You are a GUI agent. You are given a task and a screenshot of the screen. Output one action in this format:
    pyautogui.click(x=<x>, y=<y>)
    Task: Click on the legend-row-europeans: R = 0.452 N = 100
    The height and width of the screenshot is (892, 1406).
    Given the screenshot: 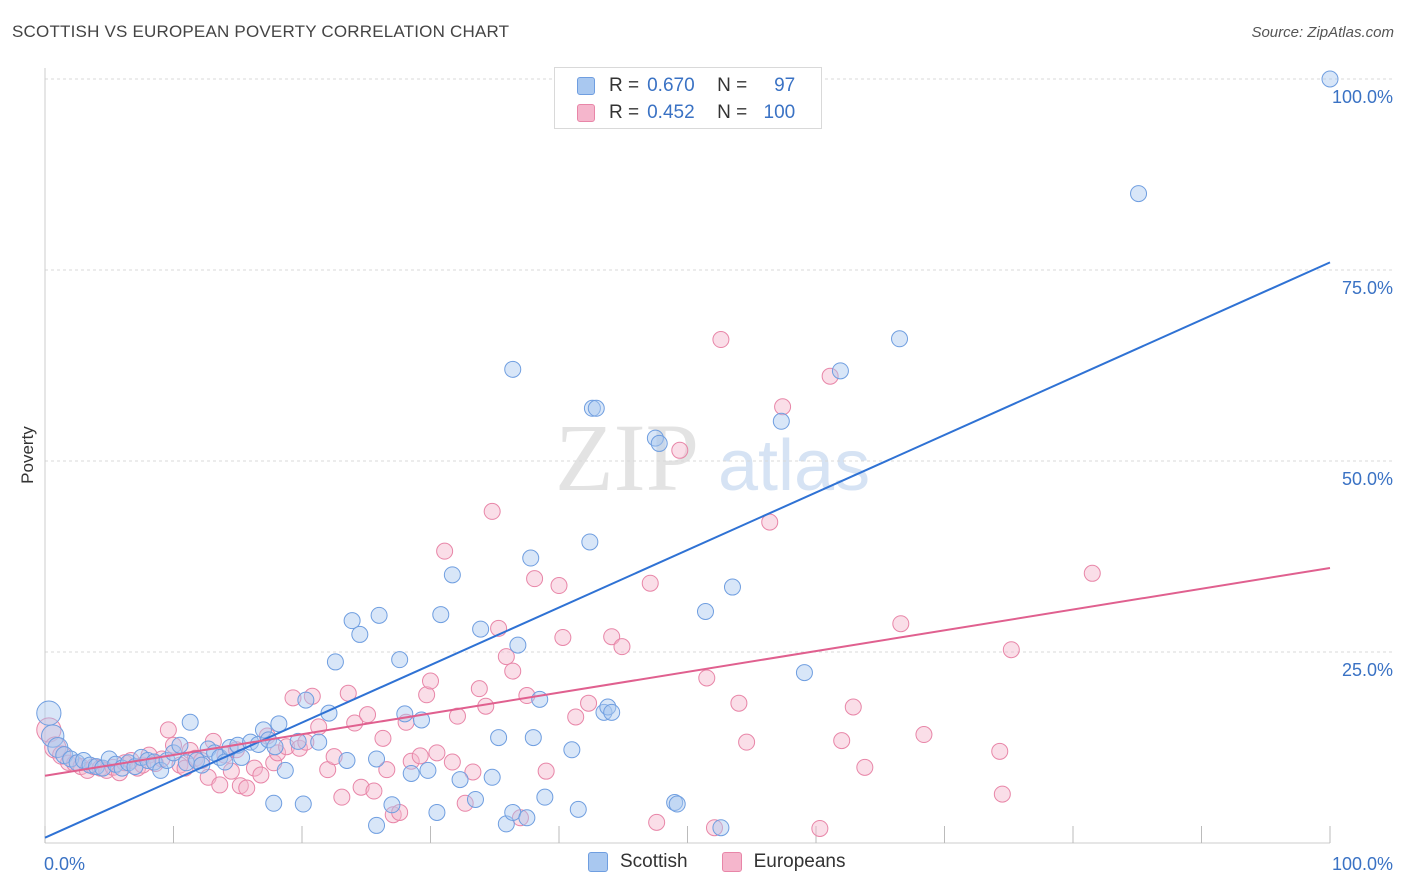 What is the action you would take?
    pyautogui.click(x=686, y=113)
    